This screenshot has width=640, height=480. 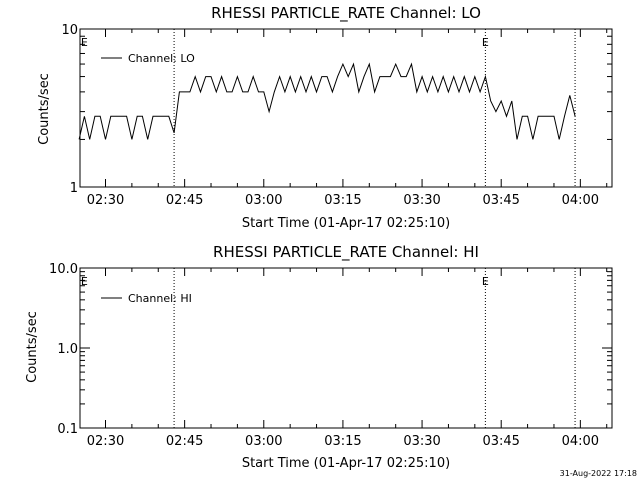 I want to click on chart-hi-xtick-label: 03:30, so click(x=421, y=441).